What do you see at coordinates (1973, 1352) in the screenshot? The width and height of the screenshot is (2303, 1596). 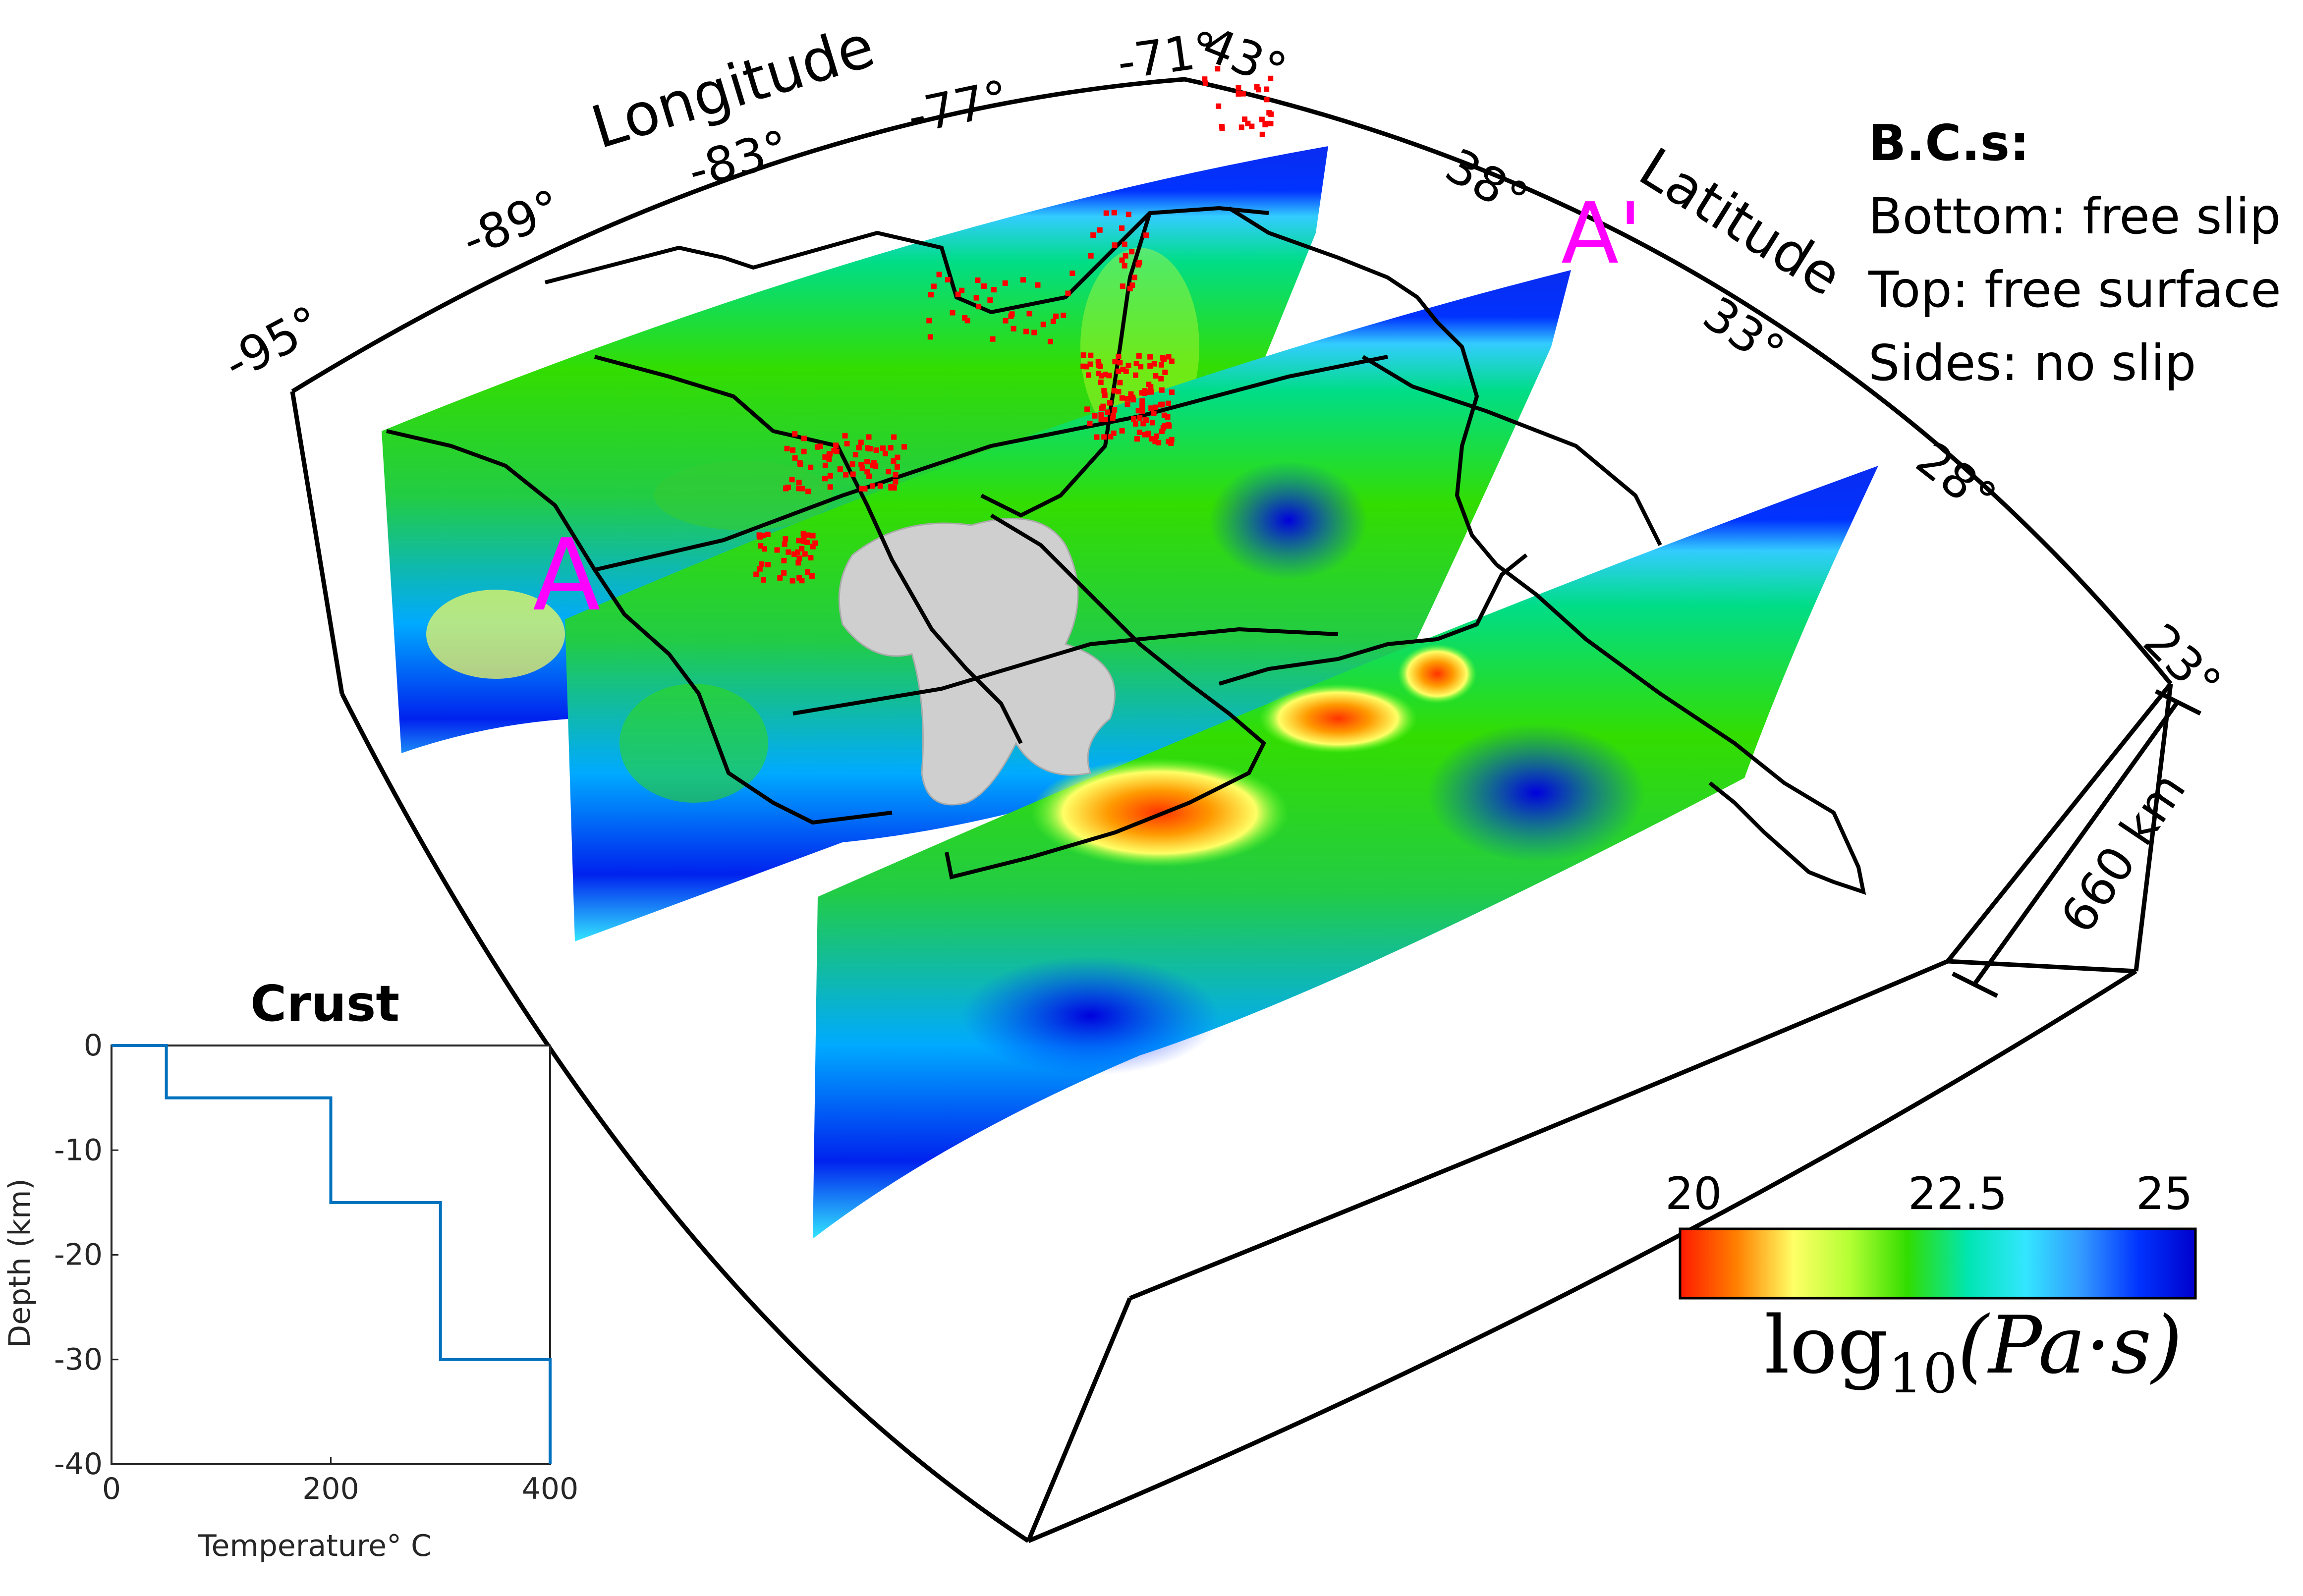 I see `colorbar-label: log10(Pa·s)` at bounding box center [1973, 1352].